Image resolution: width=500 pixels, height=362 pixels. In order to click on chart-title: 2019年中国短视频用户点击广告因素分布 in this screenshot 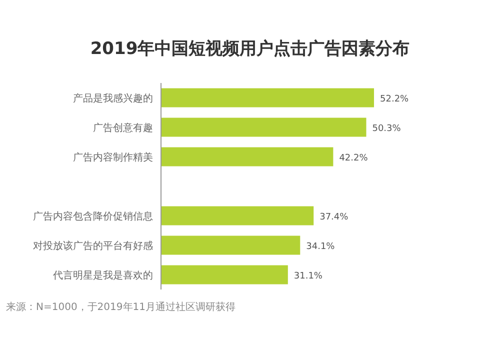, I will do `click(250, 49)`.